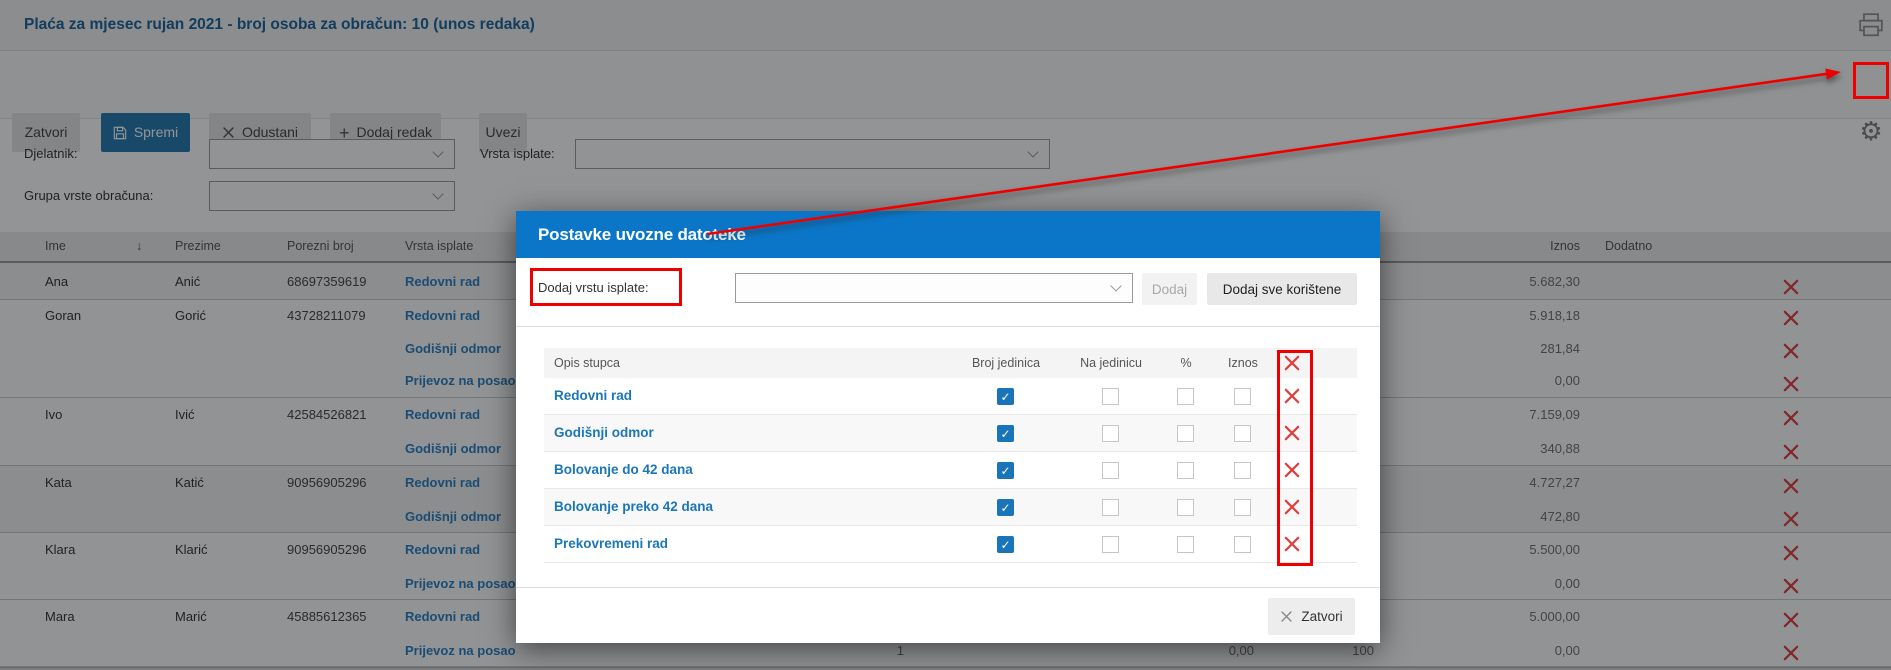  What do you see at coordinates (1006, 363) in the screenshot?
I see `col-broj-jedinica: Broj jedinica` at bounding box center [1006, 363].